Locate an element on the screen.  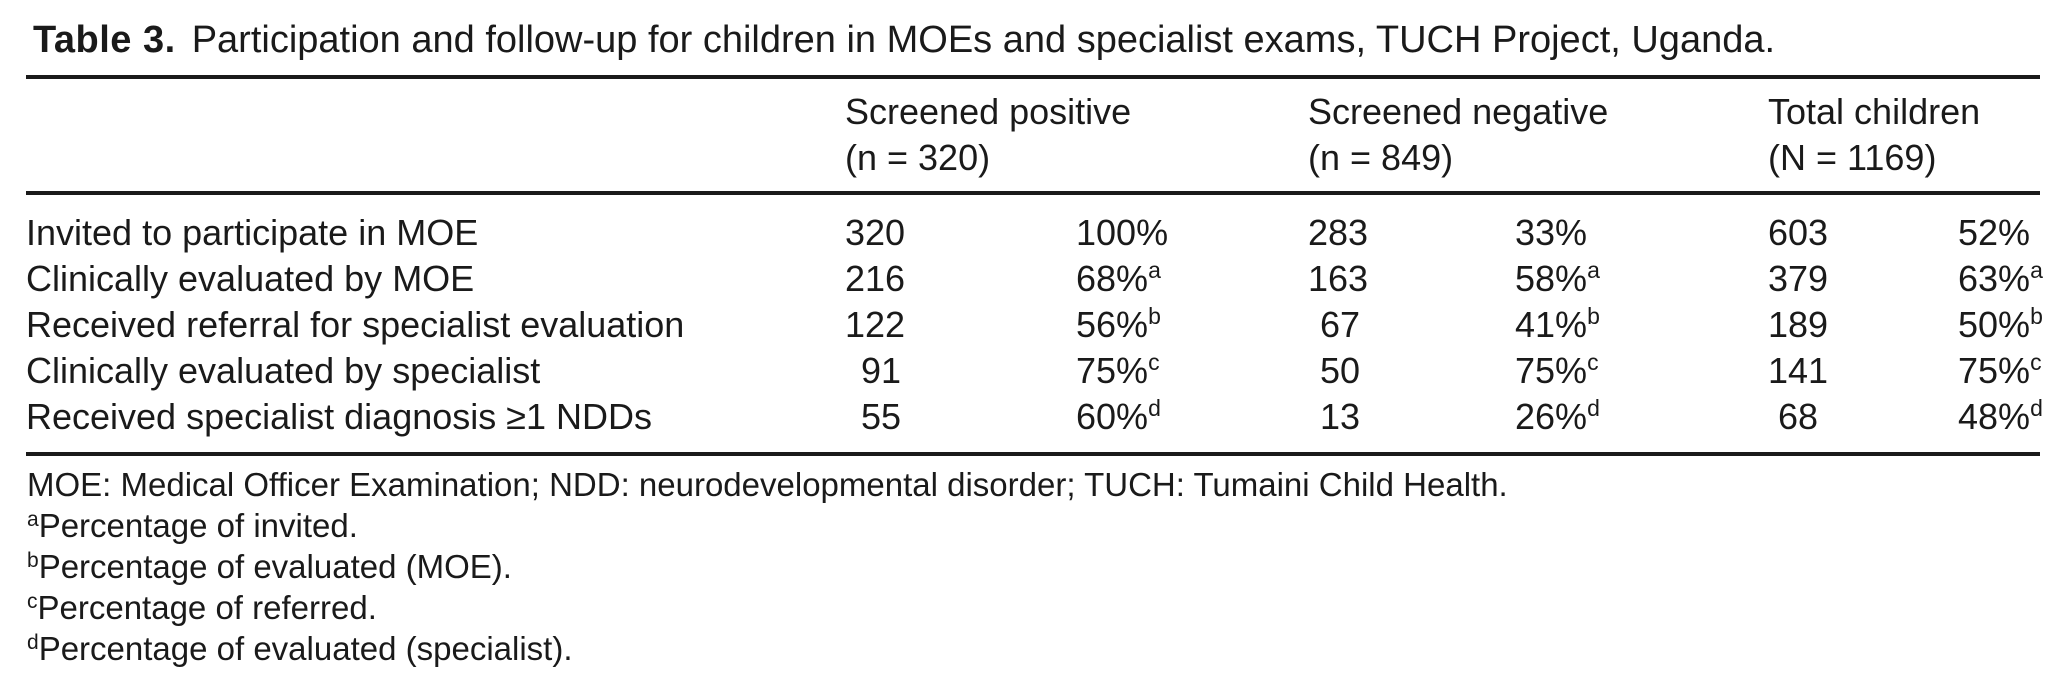
percent-cell: 58%a is located at coordinates (1566, 279).